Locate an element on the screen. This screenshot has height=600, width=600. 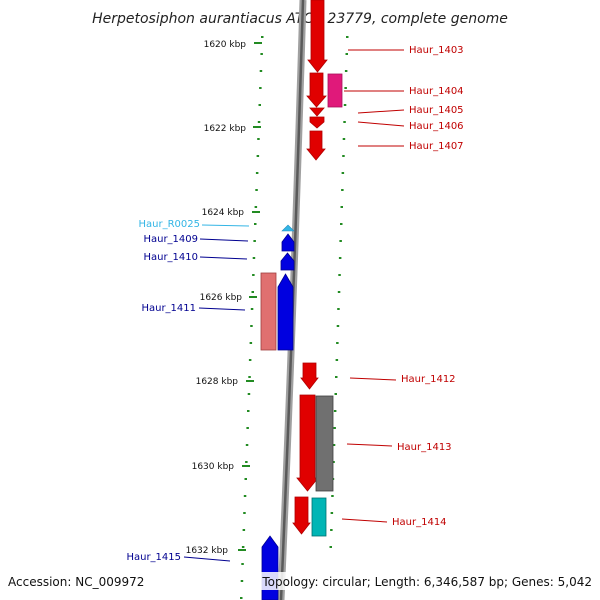
gene-haur-1403: Haur_1403 is located at coordinates (385, 36).